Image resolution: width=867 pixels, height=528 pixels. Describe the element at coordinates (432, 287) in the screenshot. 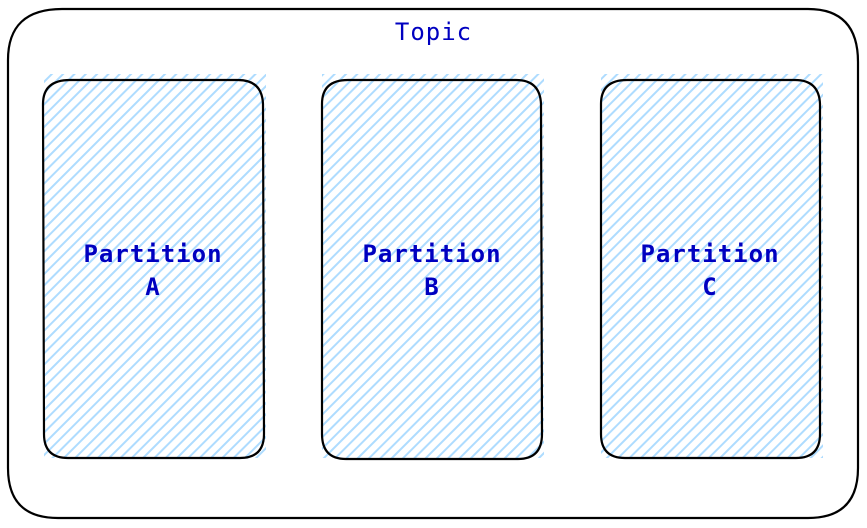

I see `partition-b-label-line2: B` at that location.